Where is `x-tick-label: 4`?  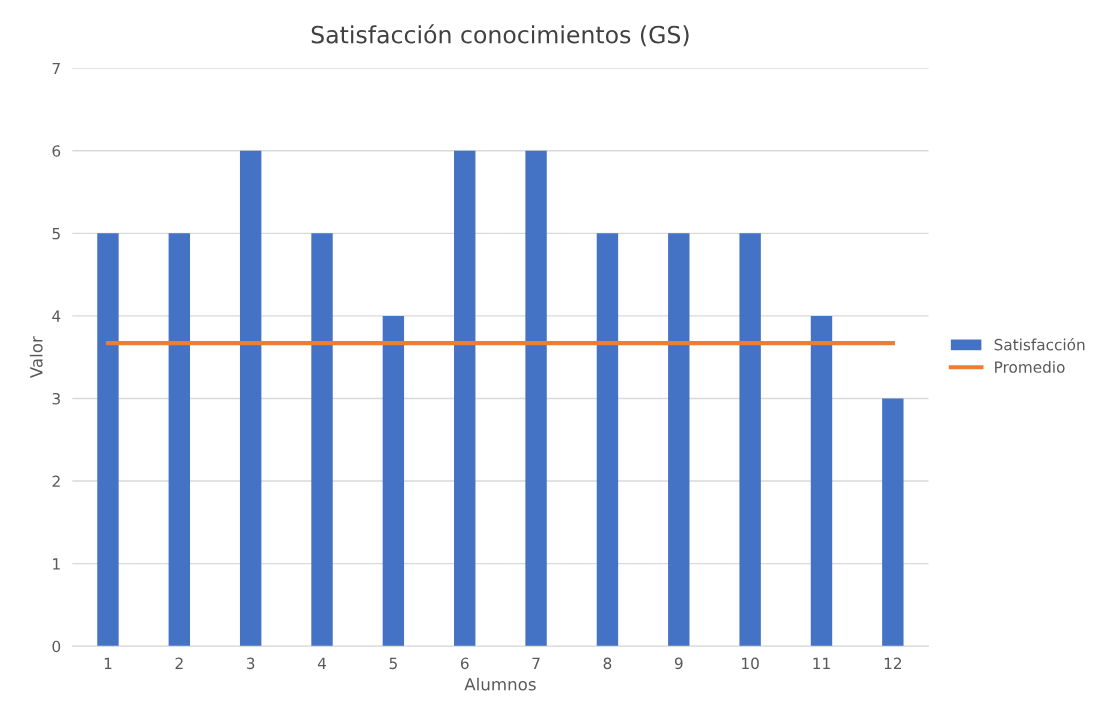
x-tick-label: 4 is located at coordinates (322, 663).